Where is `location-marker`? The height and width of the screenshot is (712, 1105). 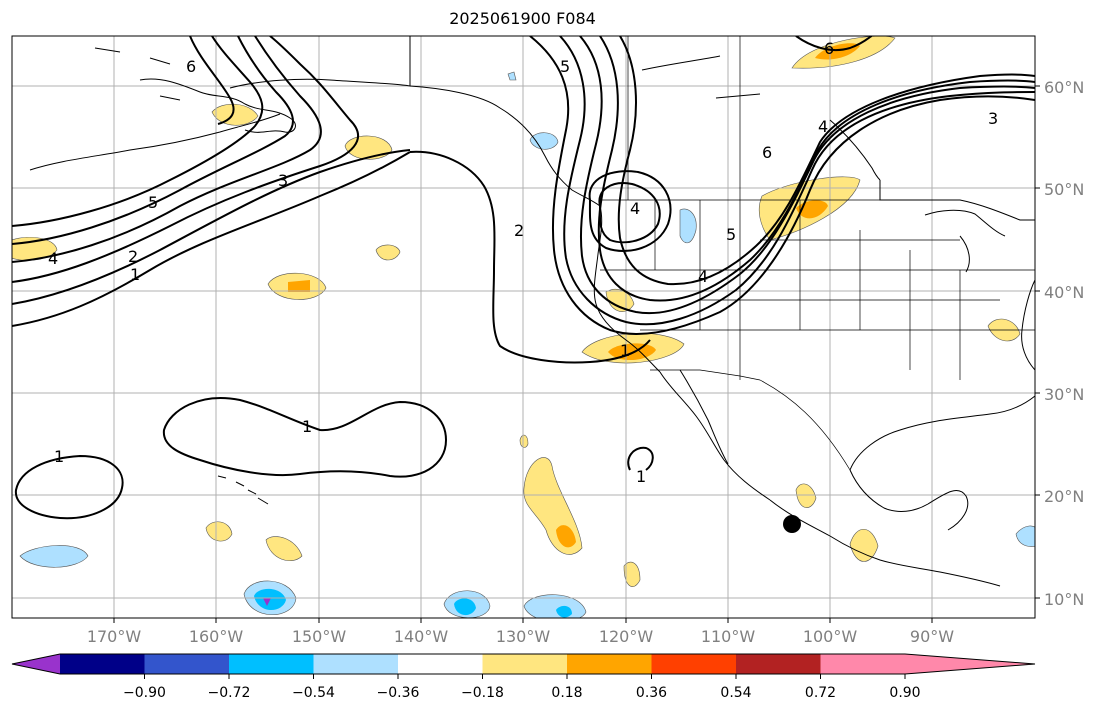 location-marker is located at coordinates (792, 524).